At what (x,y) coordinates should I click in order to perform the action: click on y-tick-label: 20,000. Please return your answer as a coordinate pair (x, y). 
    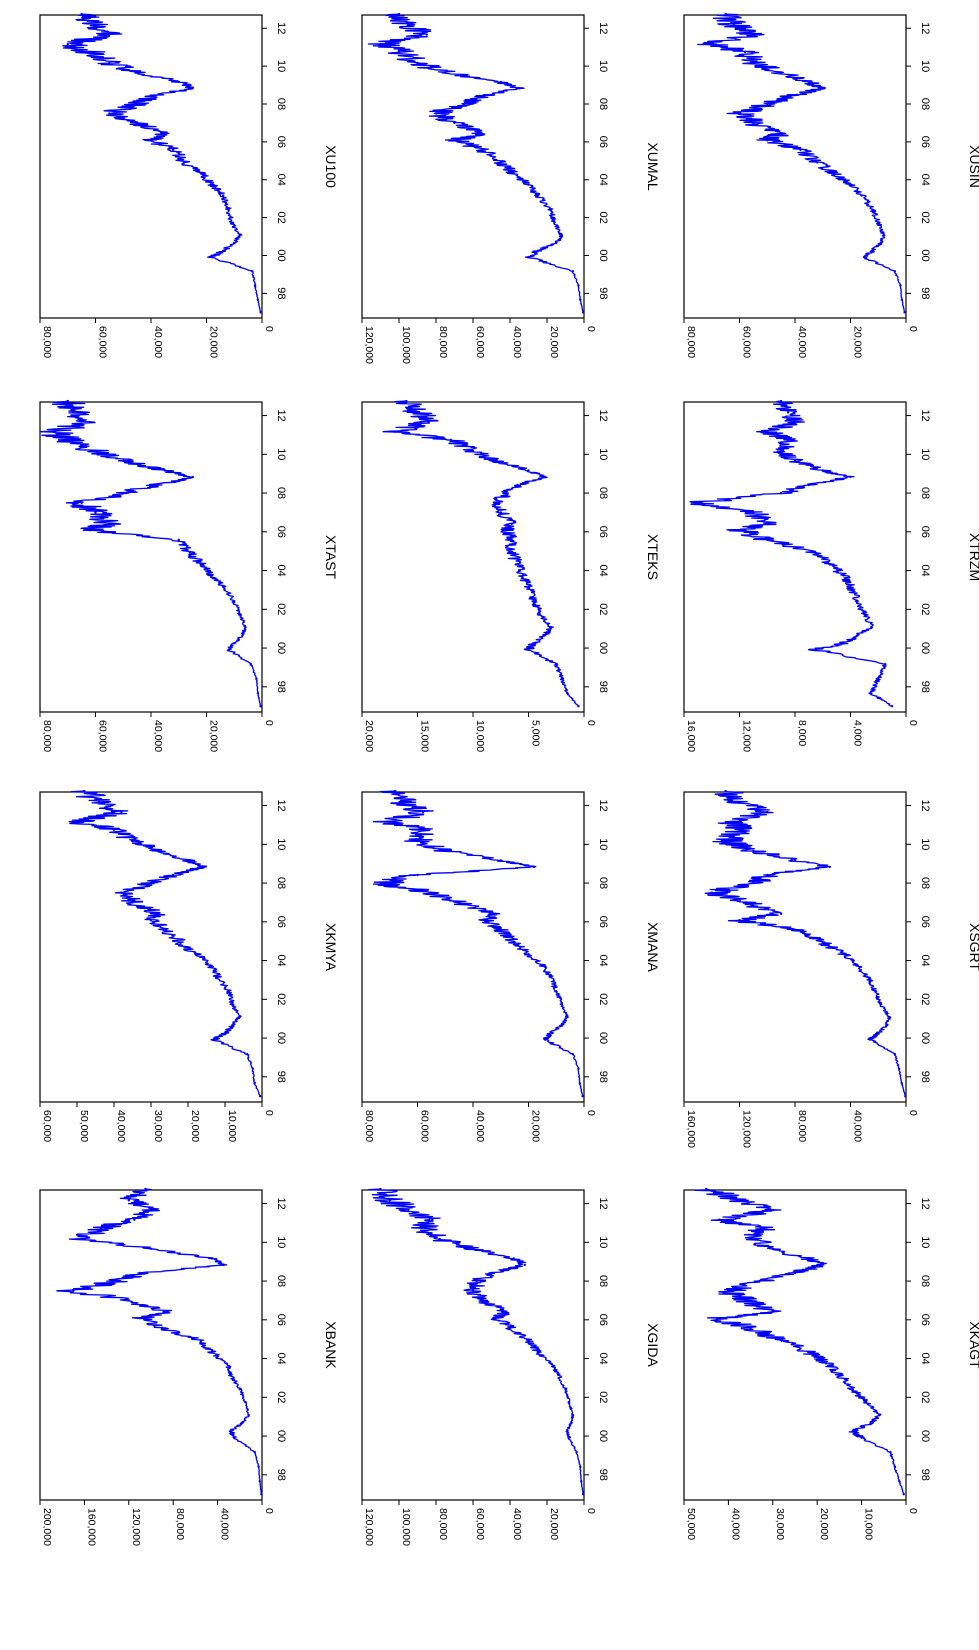
    Looking at the image, I should click on (824, 1524).